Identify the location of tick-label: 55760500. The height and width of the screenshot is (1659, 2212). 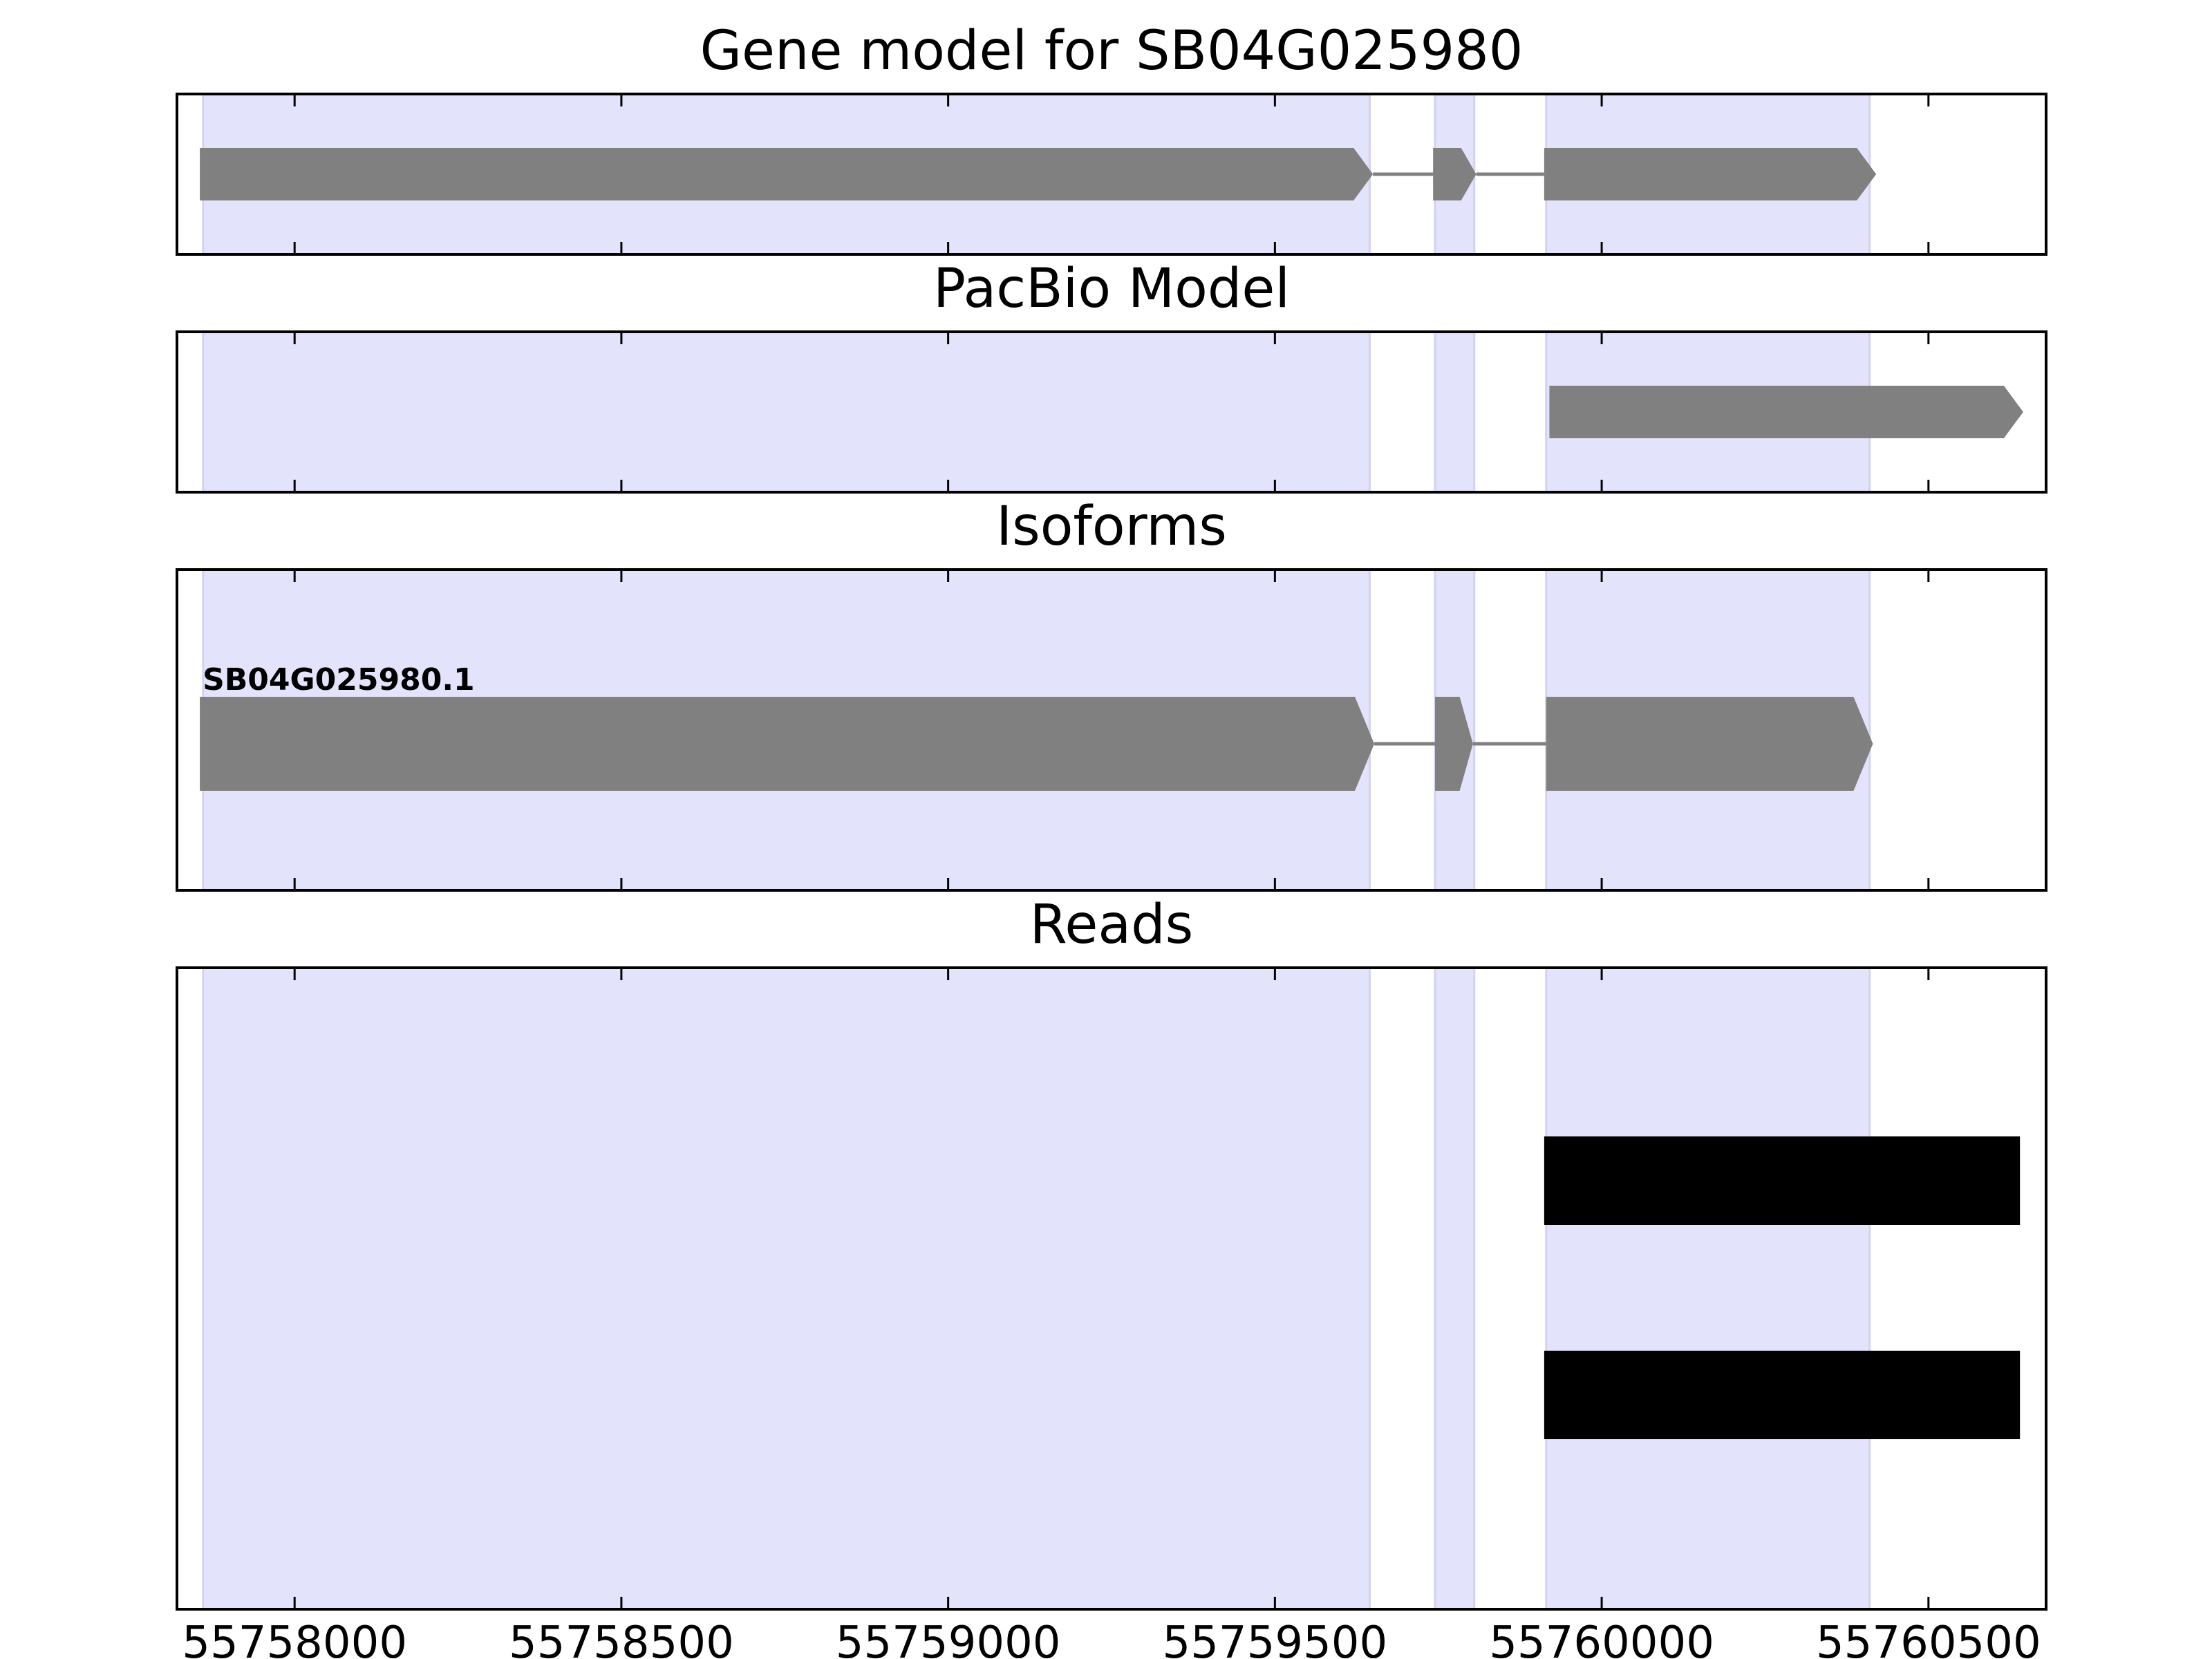
(1928, 1638).